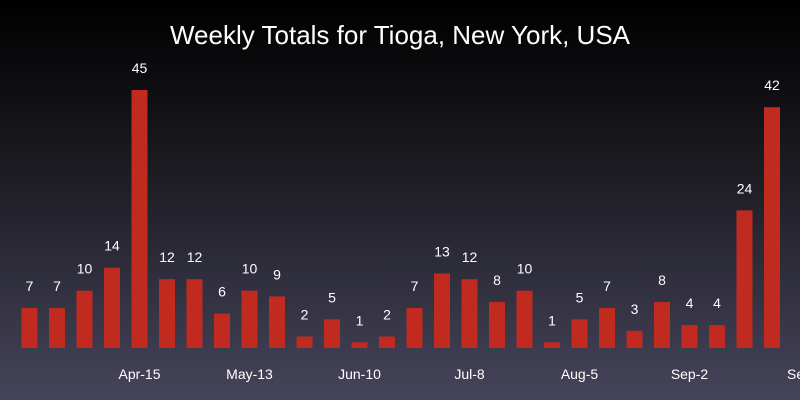 Image resolution: width=800 pixels, height=400 pixels. What do you see at coordinates (400, 35) in the screenshot?
I see `chart-title: Weekly Totals for Tioga, New York, USA` at bounding box center [400, 35].